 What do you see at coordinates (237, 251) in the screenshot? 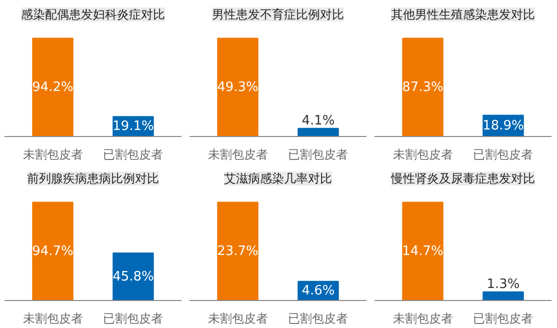
I see `data-label: 23.7%` at bounding box center [237, 251].